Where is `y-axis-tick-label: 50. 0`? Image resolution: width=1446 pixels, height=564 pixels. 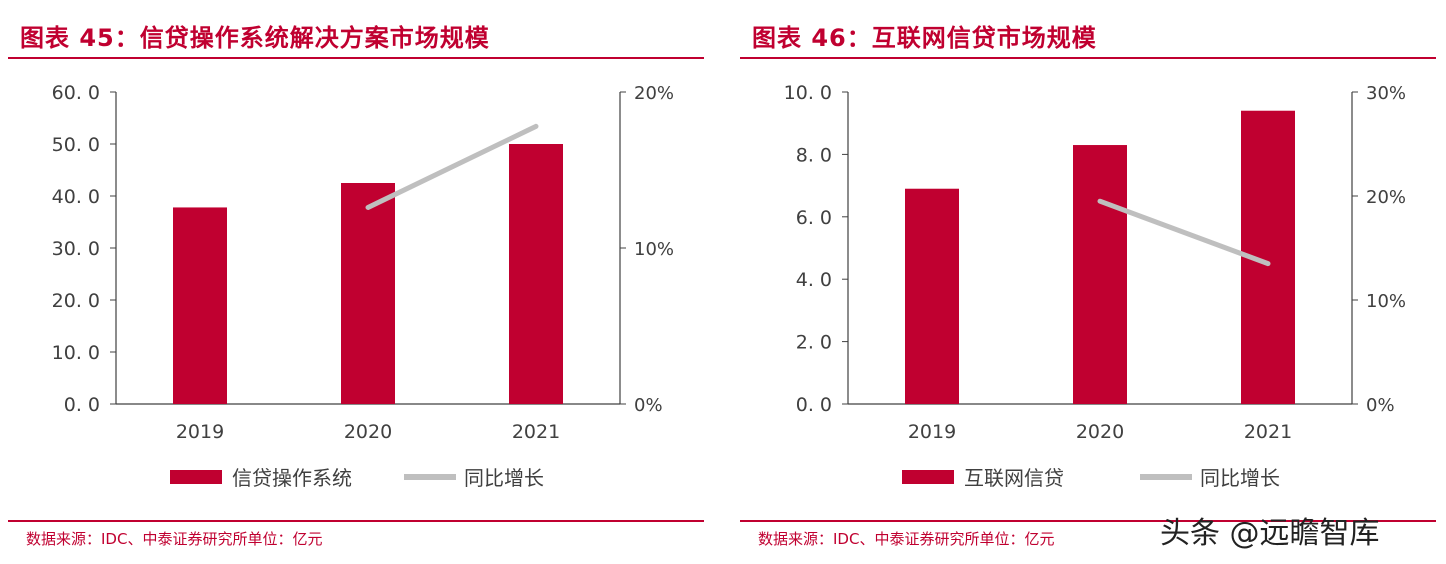
y-axis-tick-label: 50. 0 is located at coordinates (76, 145).